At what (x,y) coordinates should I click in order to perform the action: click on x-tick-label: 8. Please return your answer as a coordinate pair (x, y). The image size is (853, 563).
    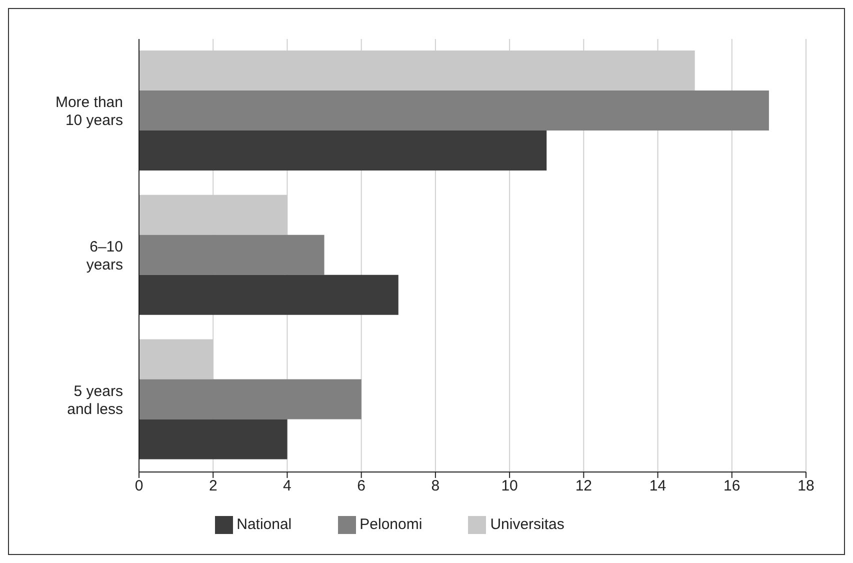
    Looking at the image, I should click on (435, 486).